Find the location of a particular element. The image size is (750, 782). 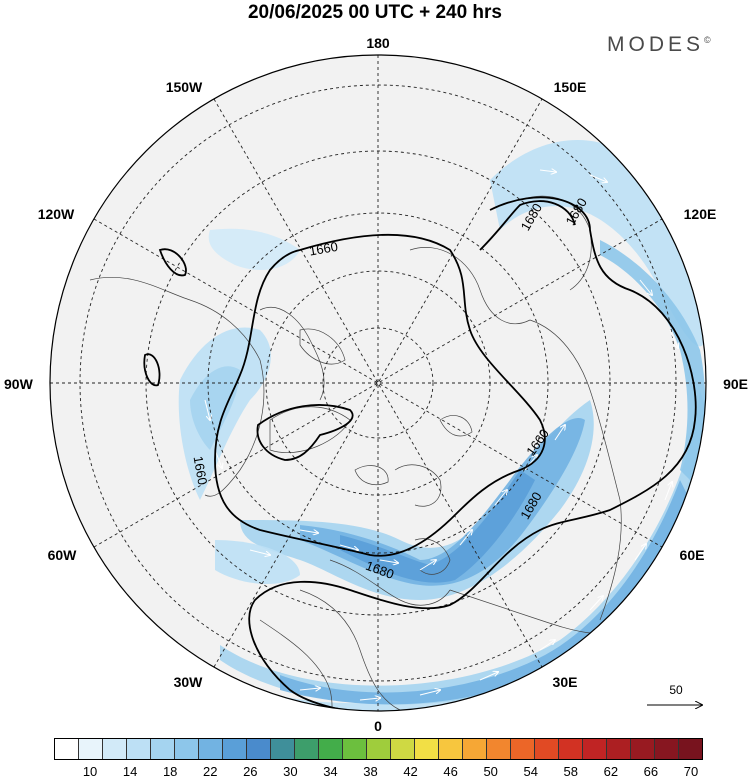

color-scale-tick-label: 54 is located at coordinates (530, 771).